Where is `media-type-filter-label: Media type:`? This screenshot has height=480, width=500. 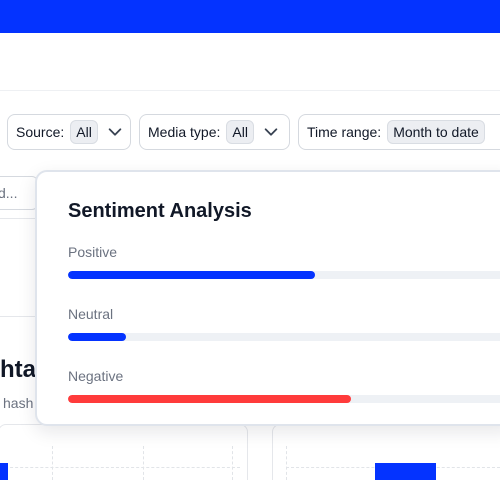
media-type-filter-label: Media type: is located at coordinates (184, 132).